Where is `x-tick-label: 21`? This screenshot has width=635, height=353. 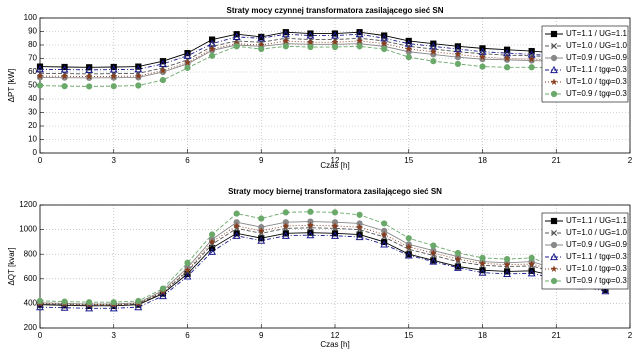 x-tick-label: 21 is located at coordinates (556, 160).